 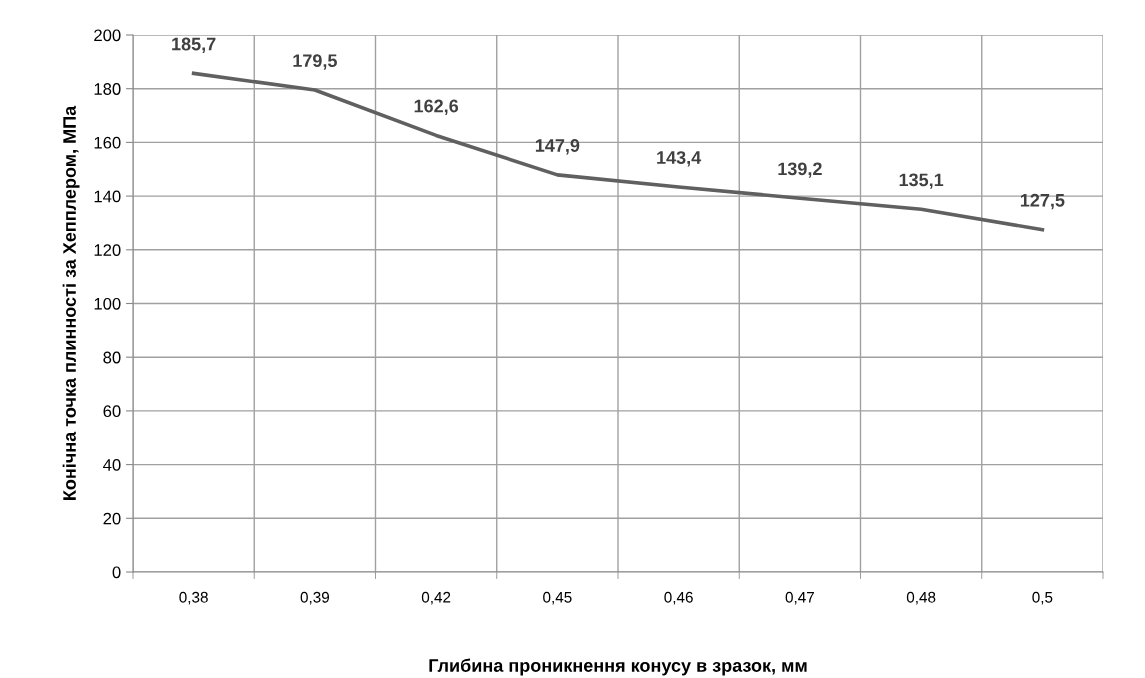 I want to click on data-label: 147,9, so click(x=557, y=147).